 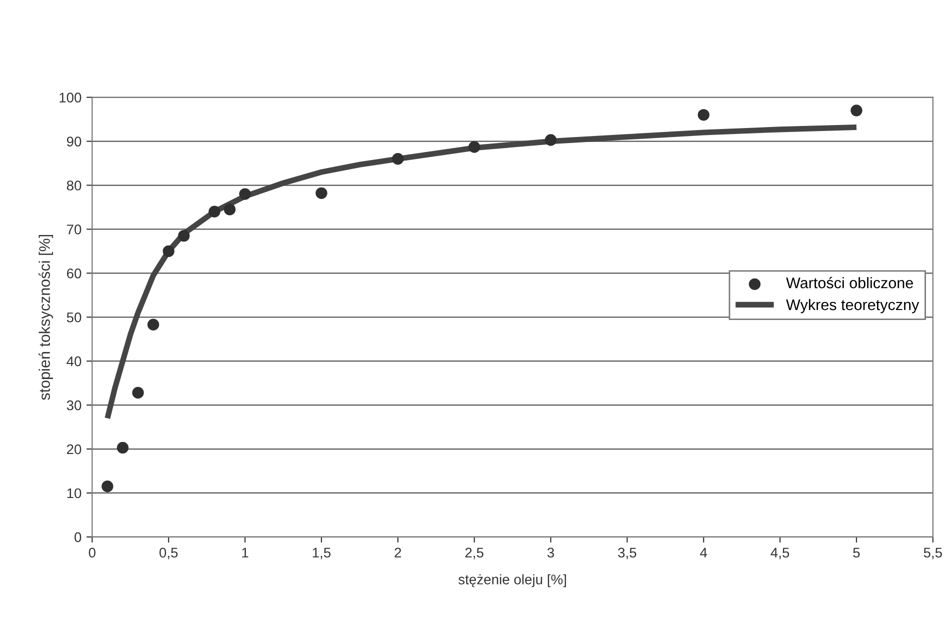 What do you see at coordinates (74, 229) in the screenshot?
I see `y-tick-label: 70` at bounding box center [74, 229].